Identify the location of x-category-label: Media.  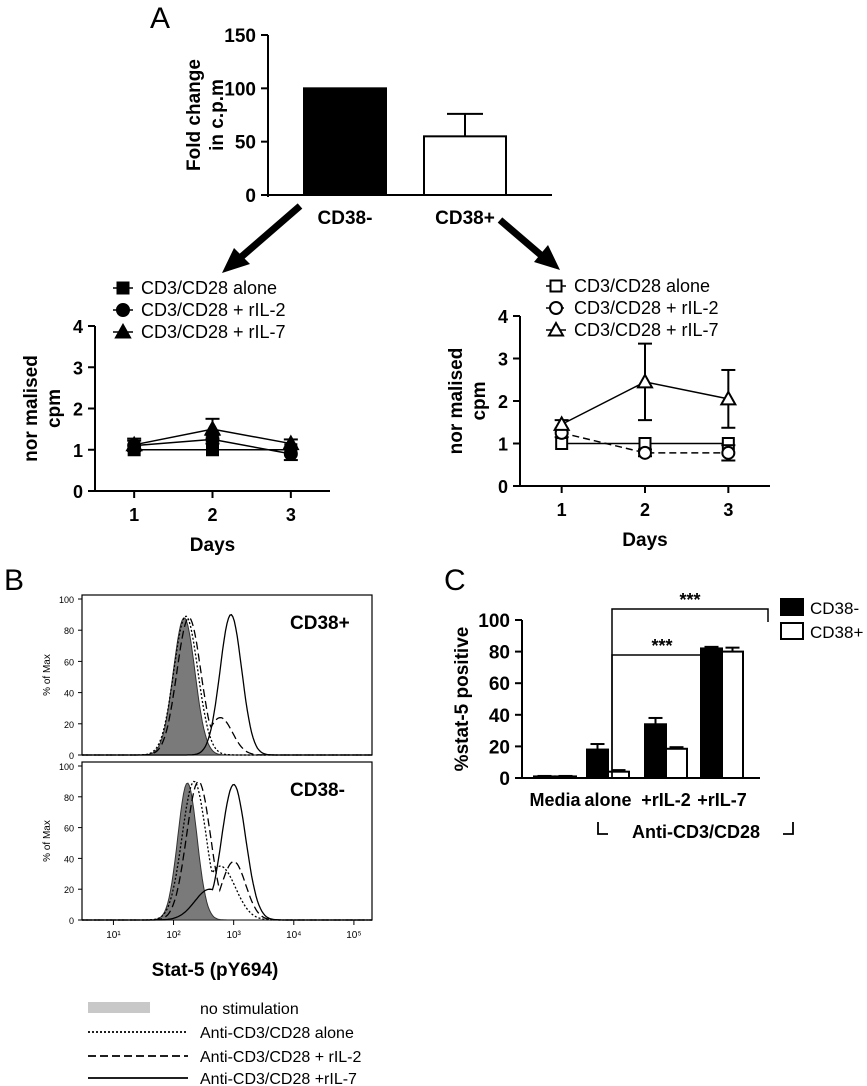
(555, 800).